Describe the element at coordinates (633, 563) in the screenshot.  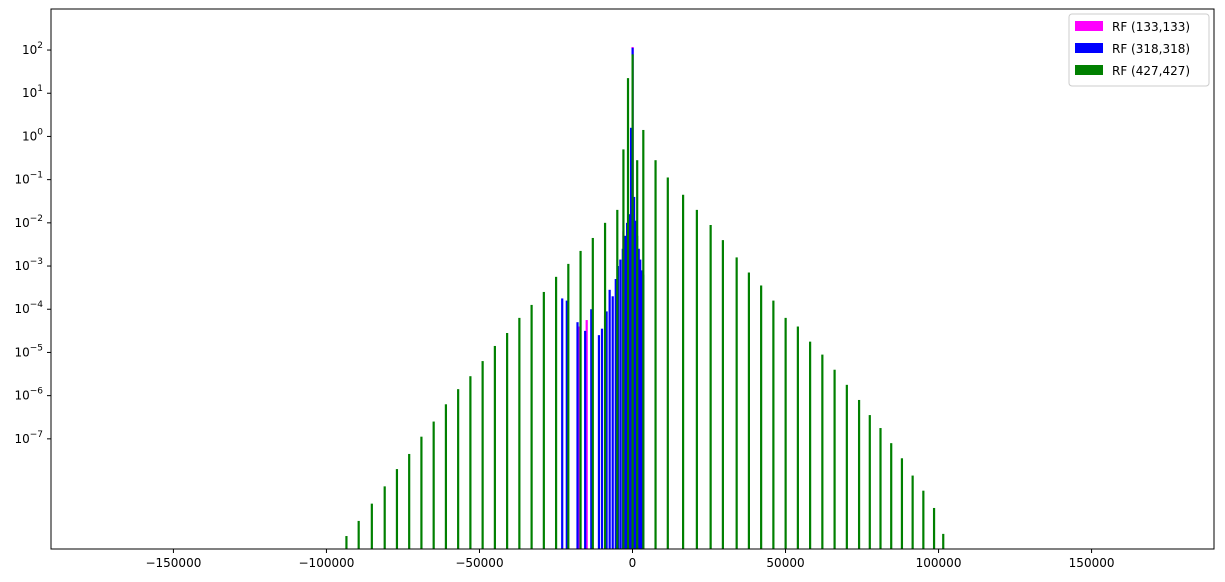
I see `x-tick-label: 0` at that location.